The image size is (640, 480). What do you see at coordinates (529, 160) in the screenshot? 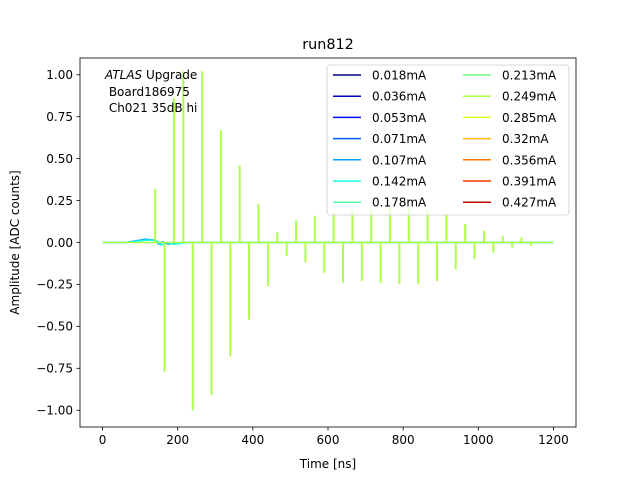
I see `legend-label: 0.356mA` at bounding box center [529, 160].